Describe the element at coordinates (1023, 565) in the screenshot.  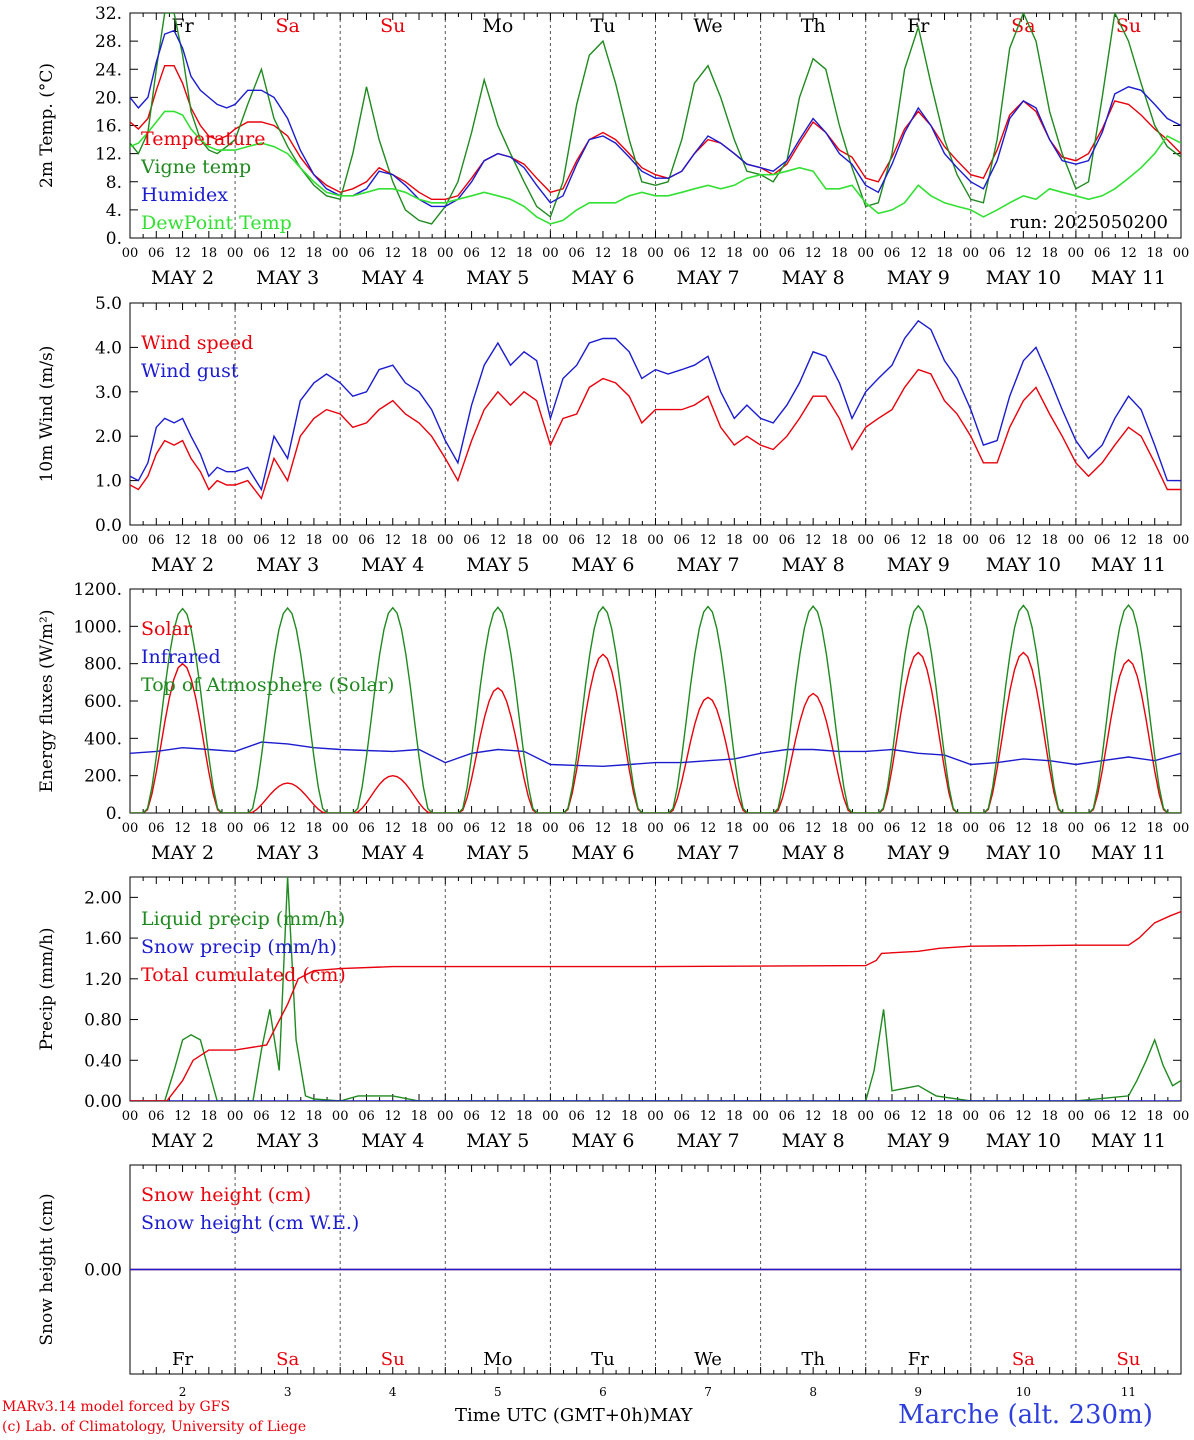
I see `date-label: MAY 10` at that location.